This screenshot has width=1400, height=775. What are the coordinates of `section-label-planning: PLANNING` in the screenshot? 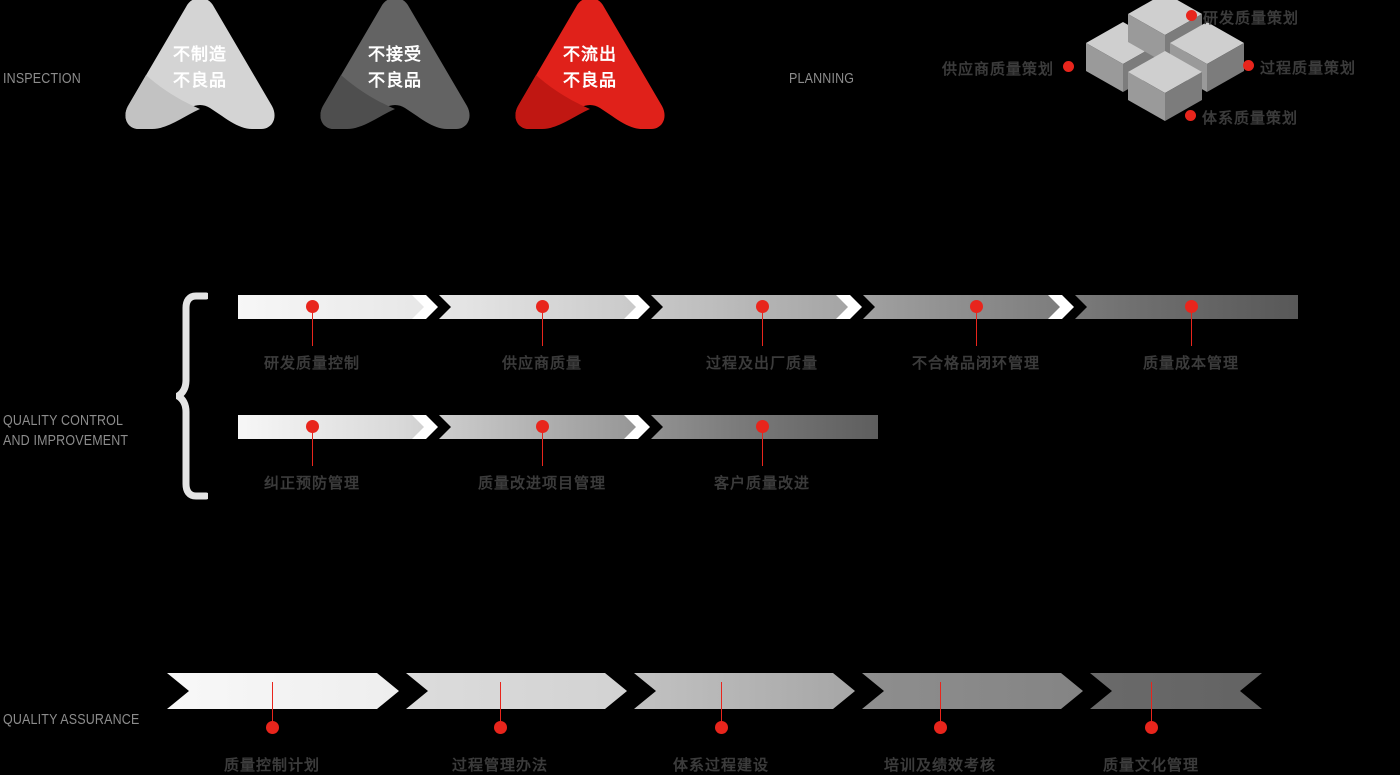 It's located at (822, 79).